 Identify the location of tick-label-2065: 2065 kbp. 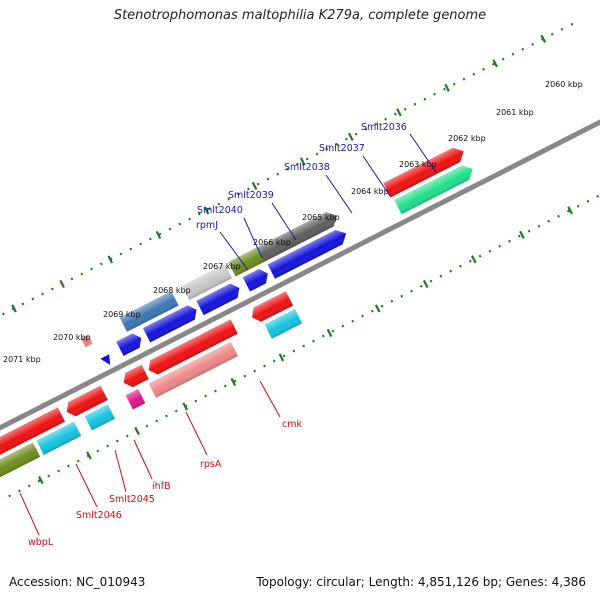
(321, 217).